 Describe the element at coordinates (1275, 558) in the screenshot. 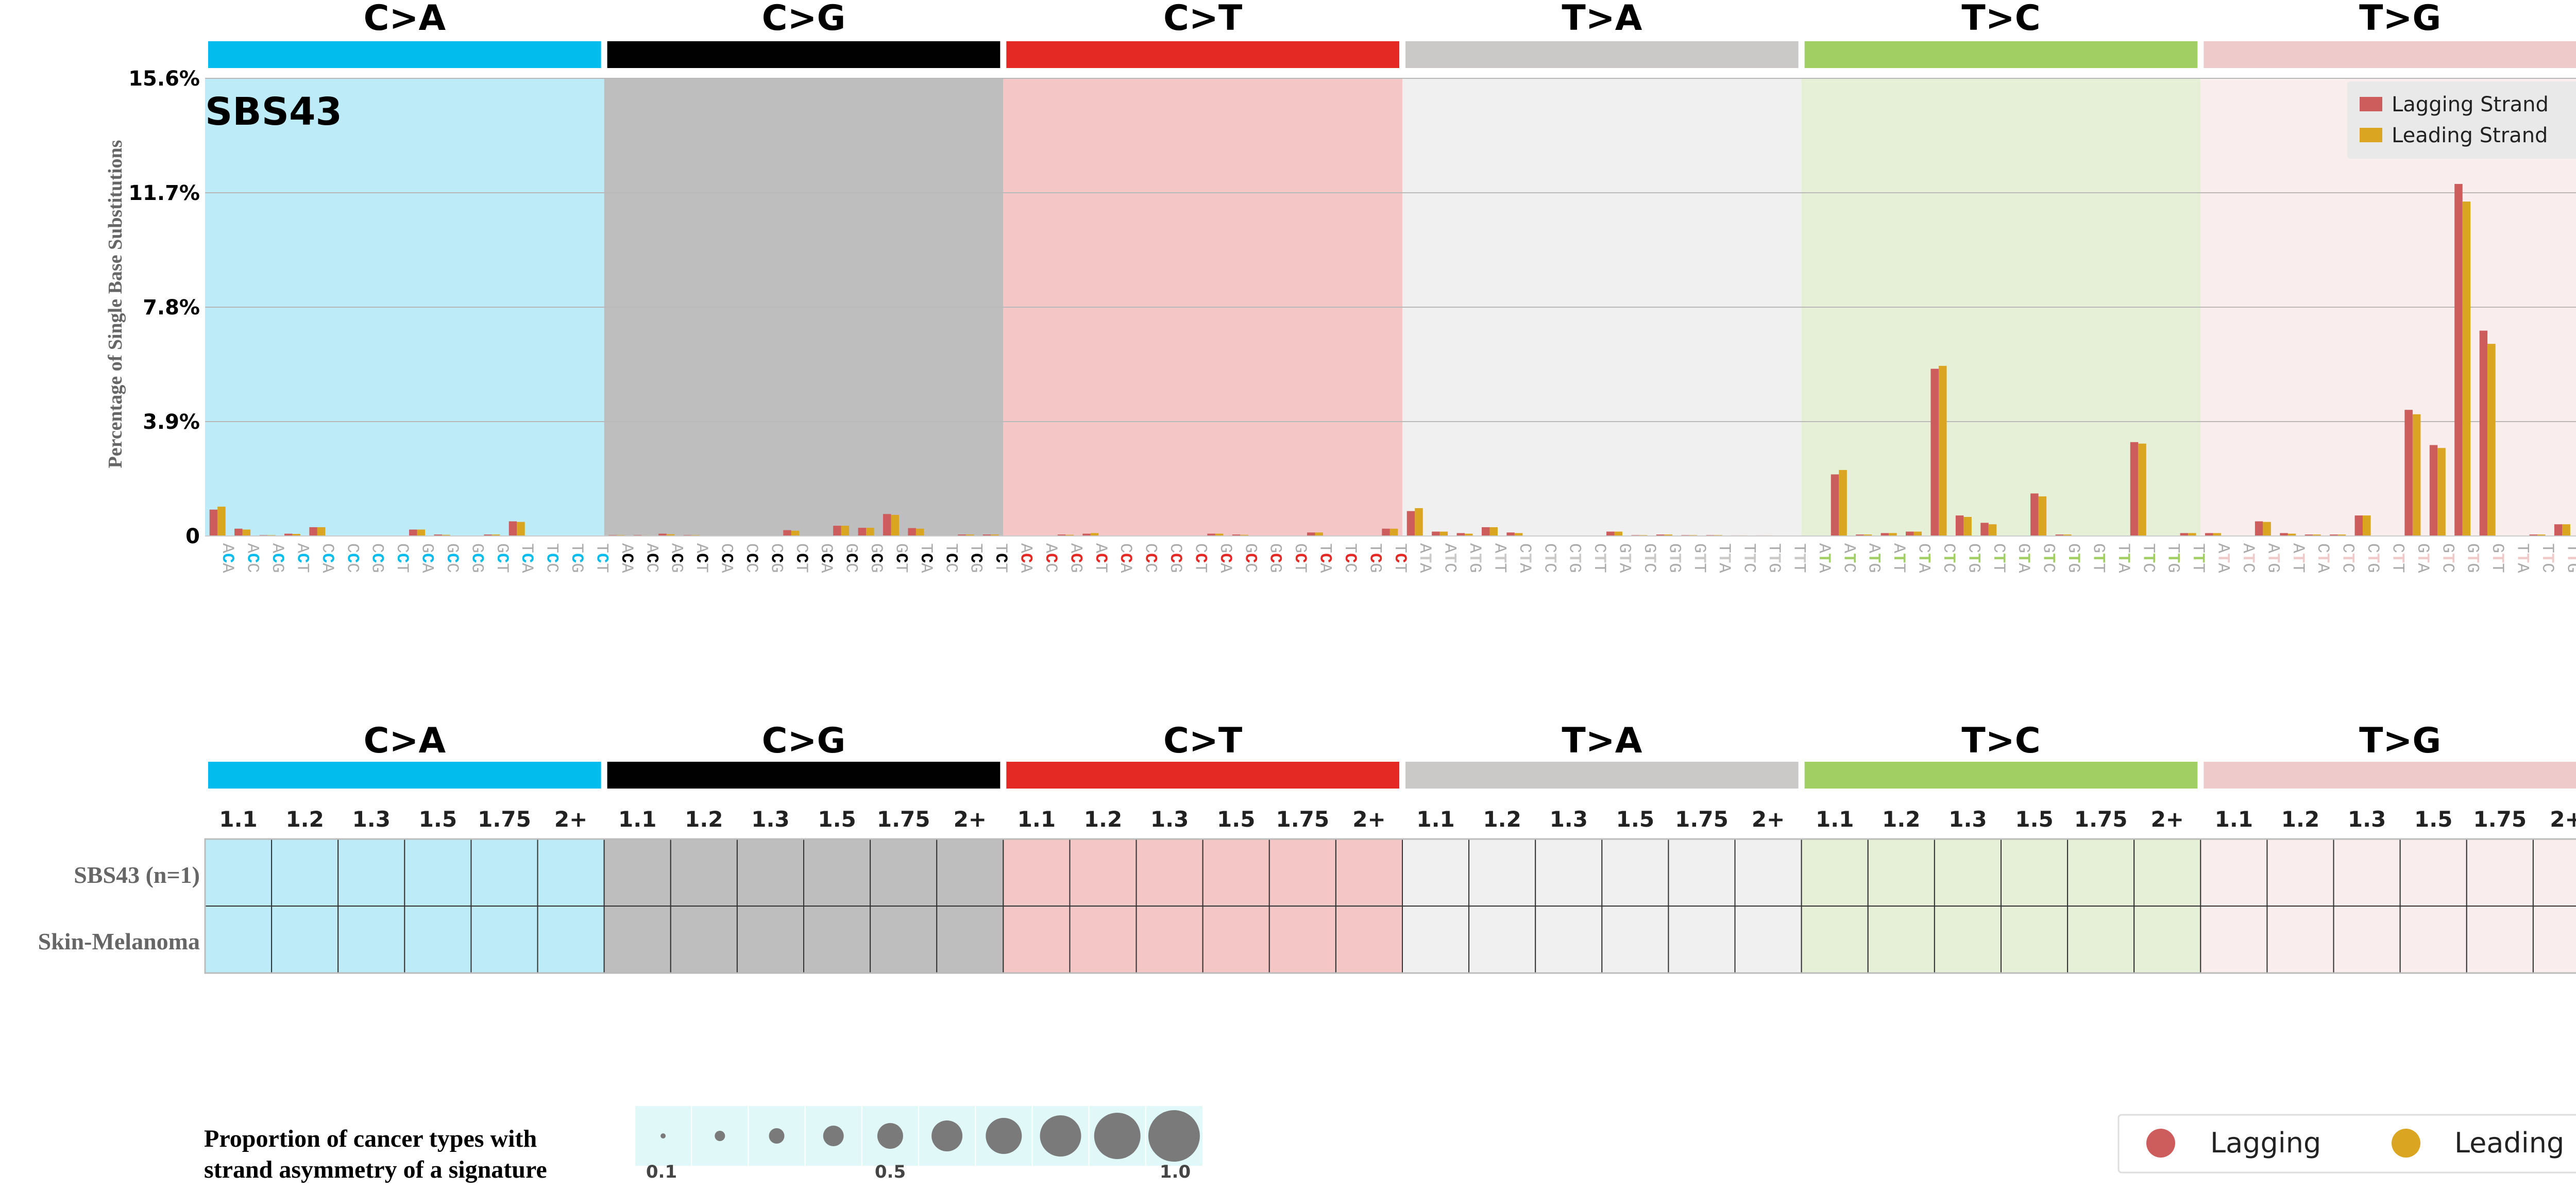

I see `x-label-C>T-G_G: GCG` at that location.